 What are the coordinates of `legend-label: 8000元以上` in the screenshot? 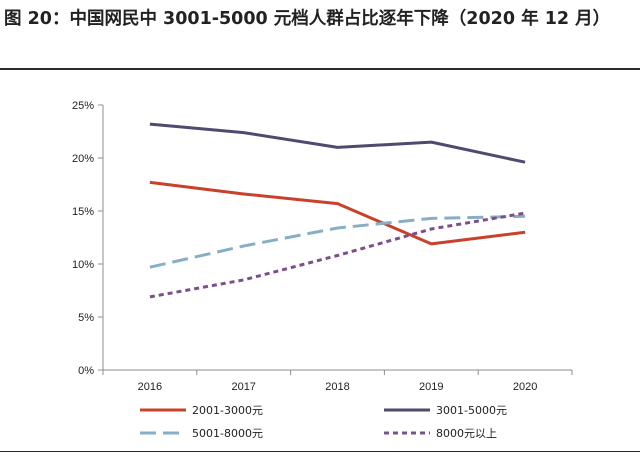 It's located at (466, 433).